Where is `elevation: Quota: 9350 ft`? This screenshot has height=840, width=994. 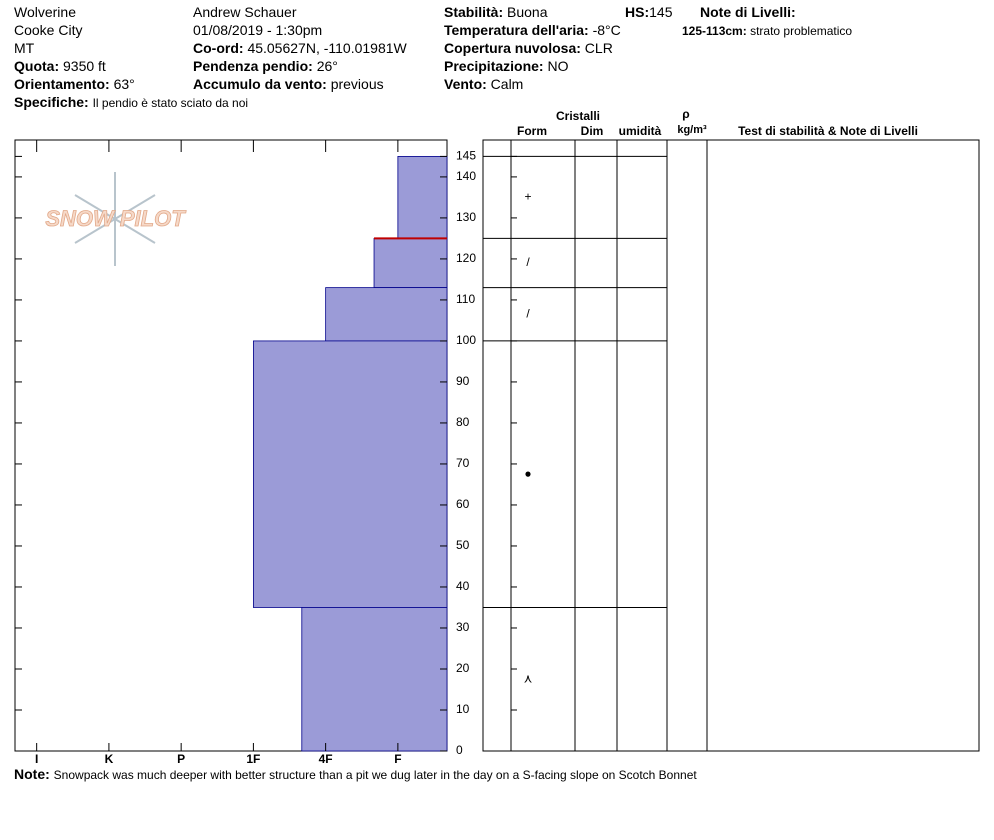 elevation: Quota: 9350 ft is located at coordinates (60, 66).